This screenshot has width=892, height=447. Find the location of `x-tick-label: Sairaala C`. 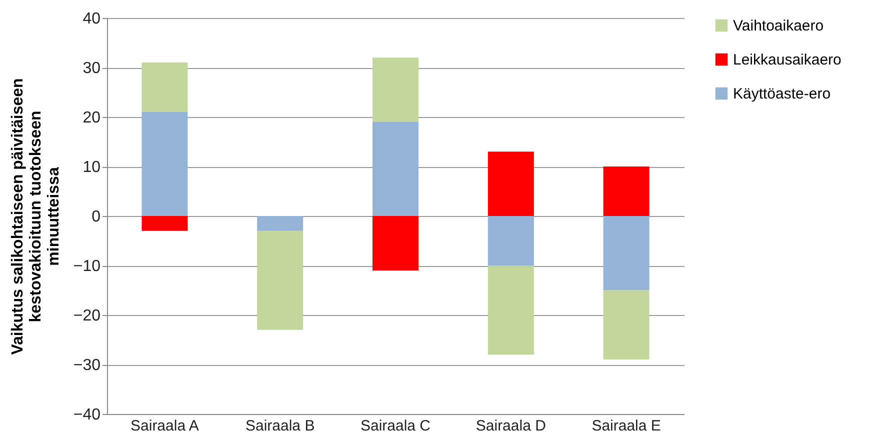

x-tick-label: Sairaala C is located at coordinates (395, 426).